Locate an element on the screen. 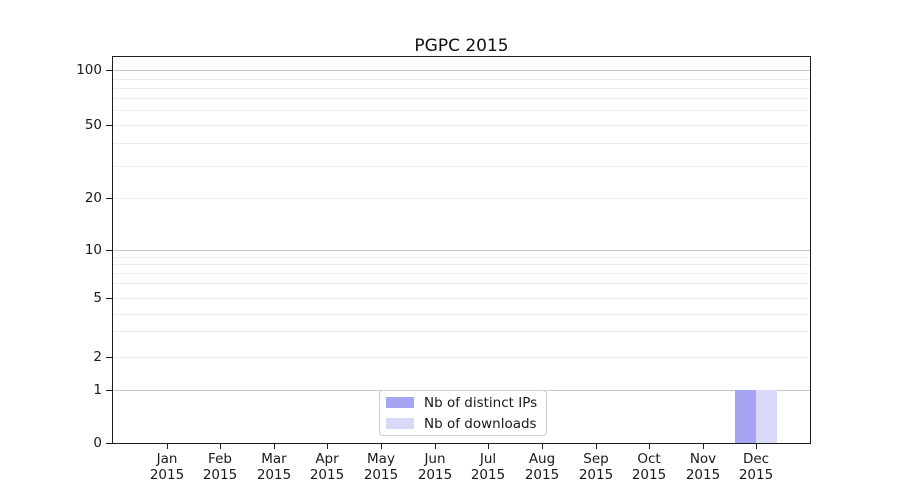  x-tick-label: Sep 2015 is located at coordinates (596, 467).